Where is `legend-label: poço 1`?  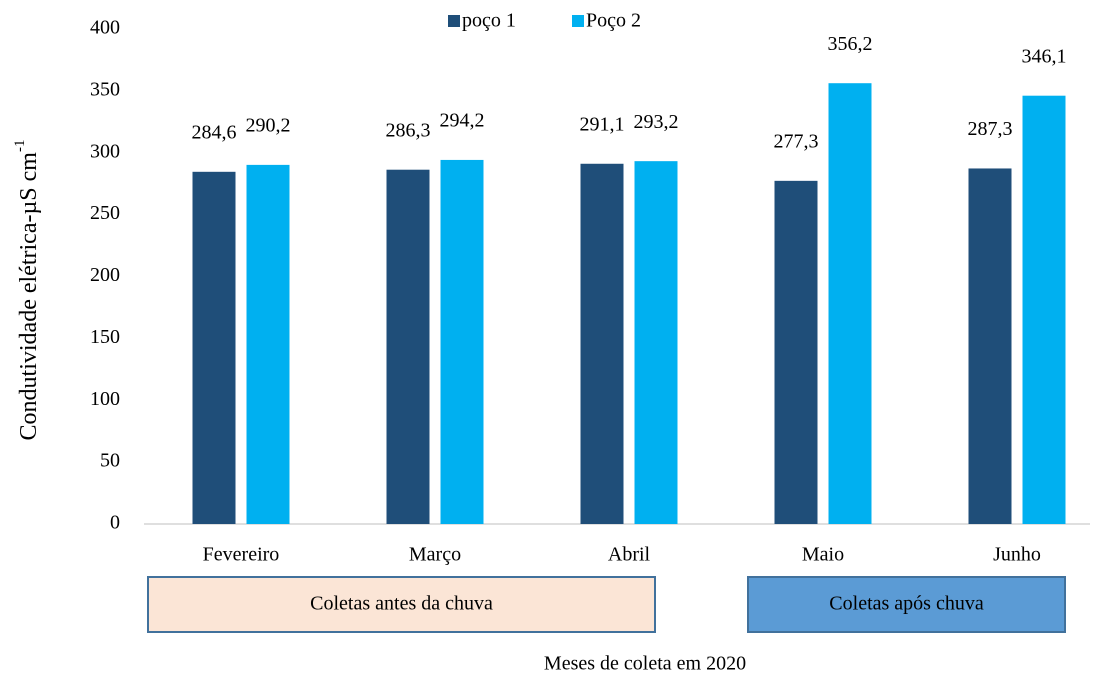 legend-label: poço 1 is located at coordinates (489, 21).